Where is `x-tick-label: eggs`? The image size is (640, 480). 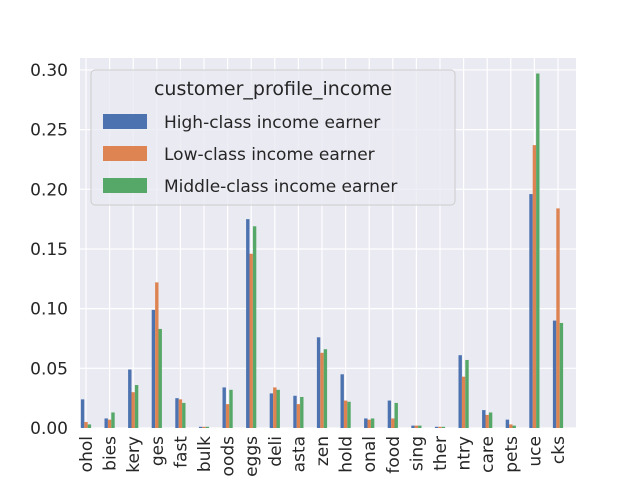
x-tick-label: eggs is located at coordinates (252, 456).